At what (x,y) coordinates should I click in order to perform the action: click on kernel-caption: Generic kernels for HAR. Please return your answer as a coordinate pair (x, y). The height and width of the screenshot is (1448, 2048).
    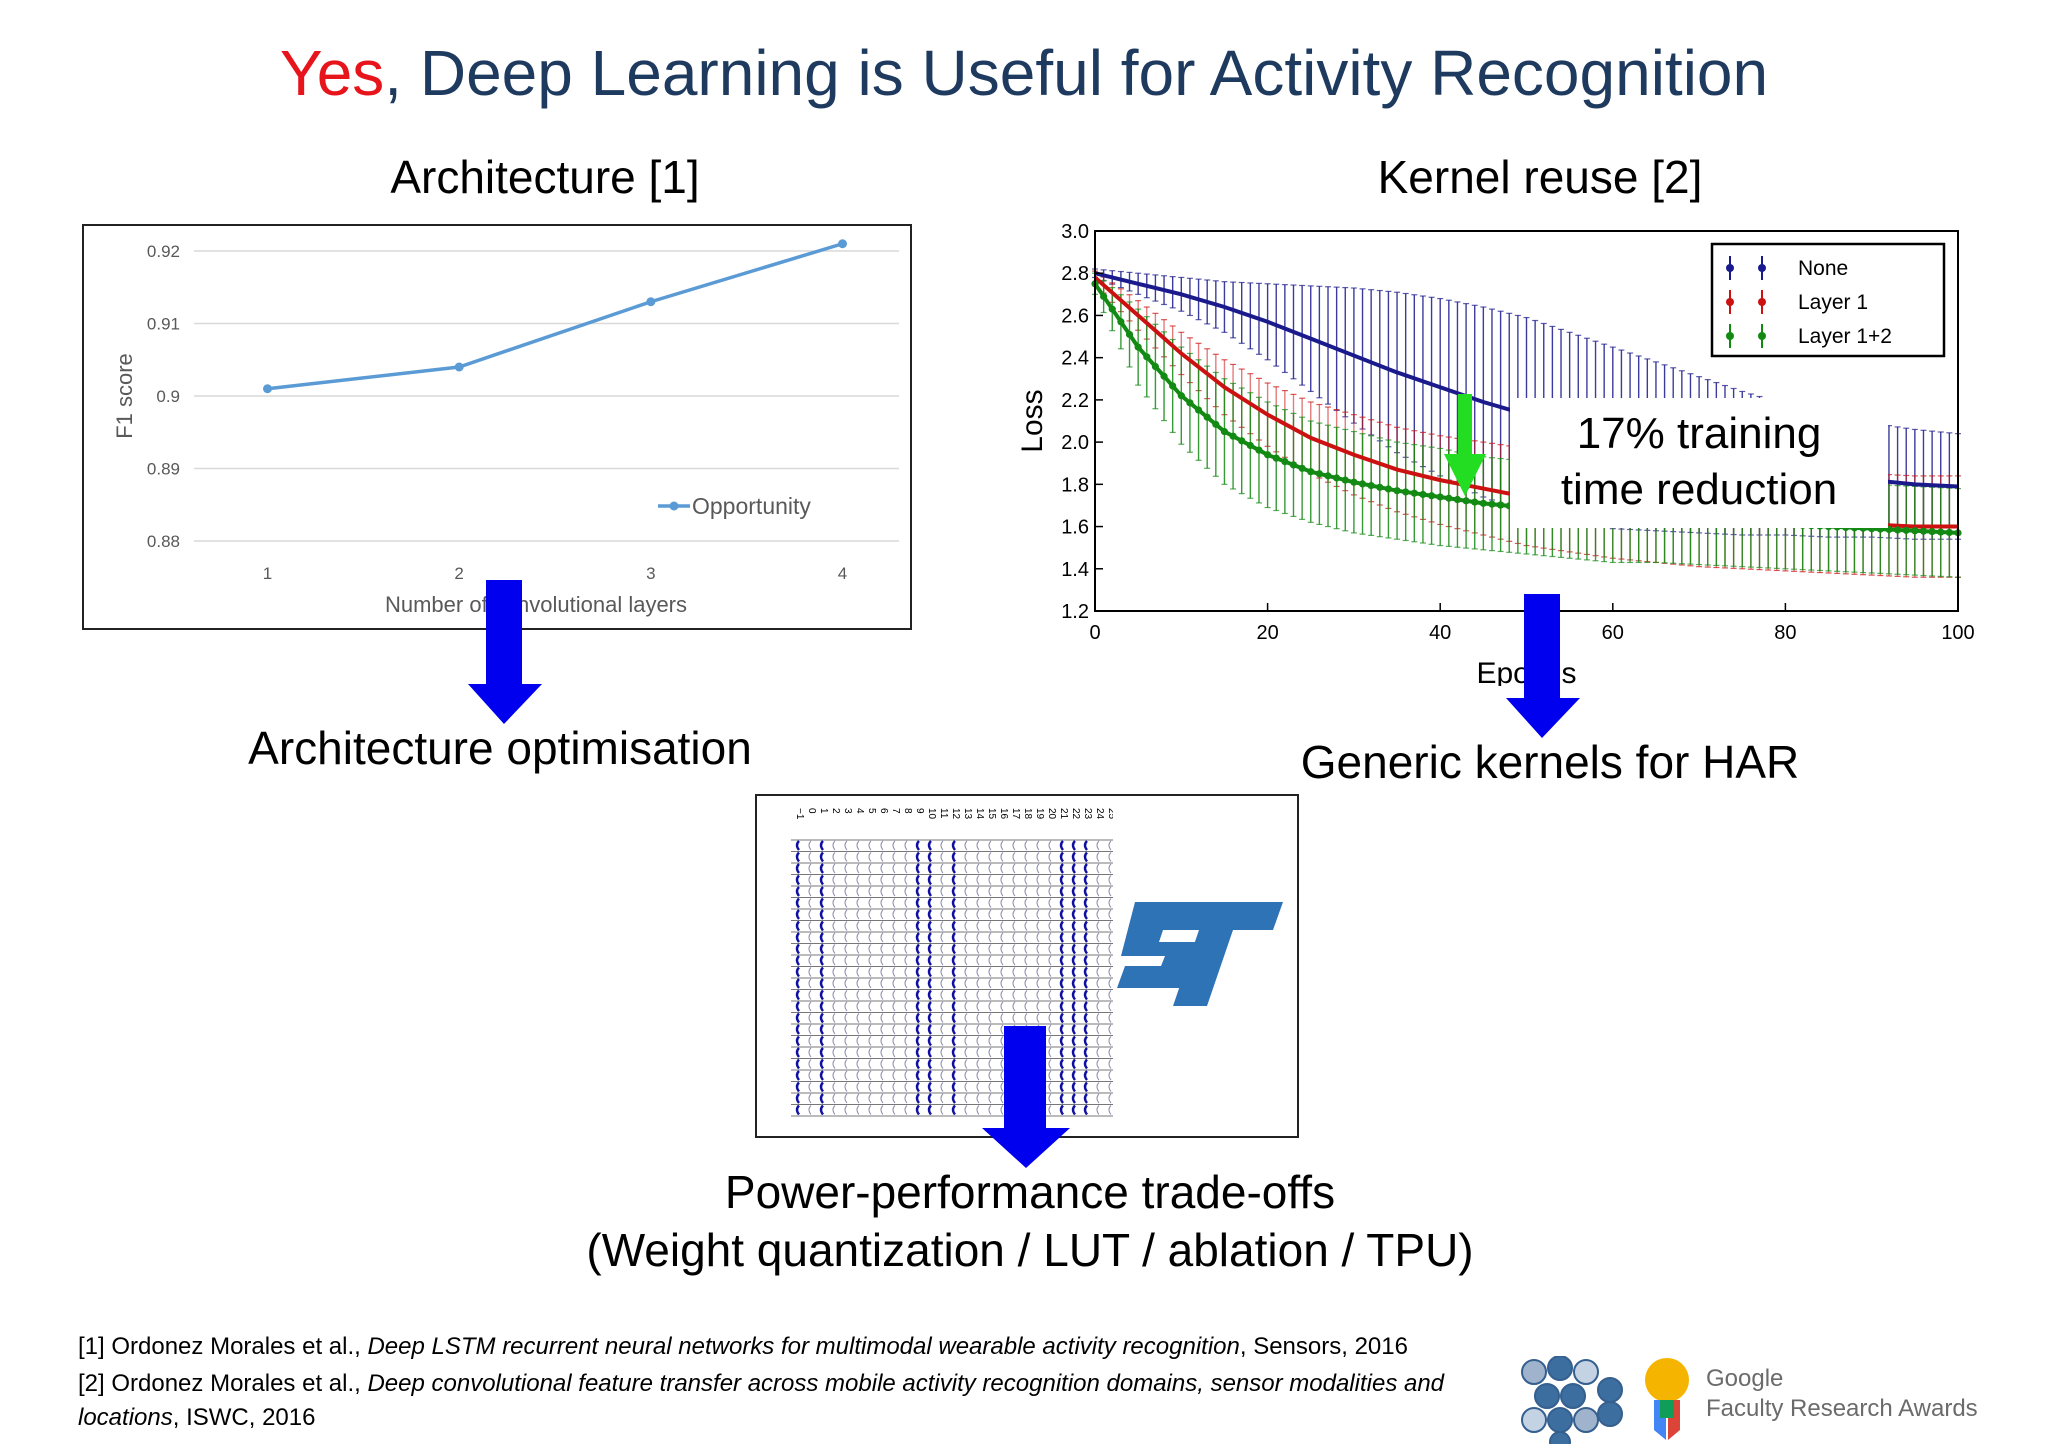
    Looking at the image, I should click on (1550, 762).